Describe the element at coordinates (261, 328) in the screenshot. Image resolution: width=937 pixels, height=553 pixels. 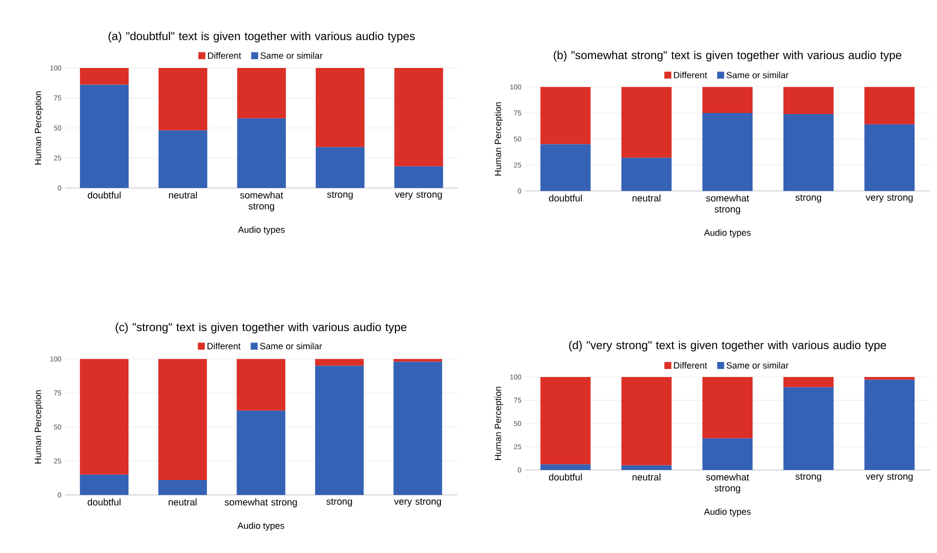
I see `chart-title: (c) "strong" text is given together with various audio type` at that location.